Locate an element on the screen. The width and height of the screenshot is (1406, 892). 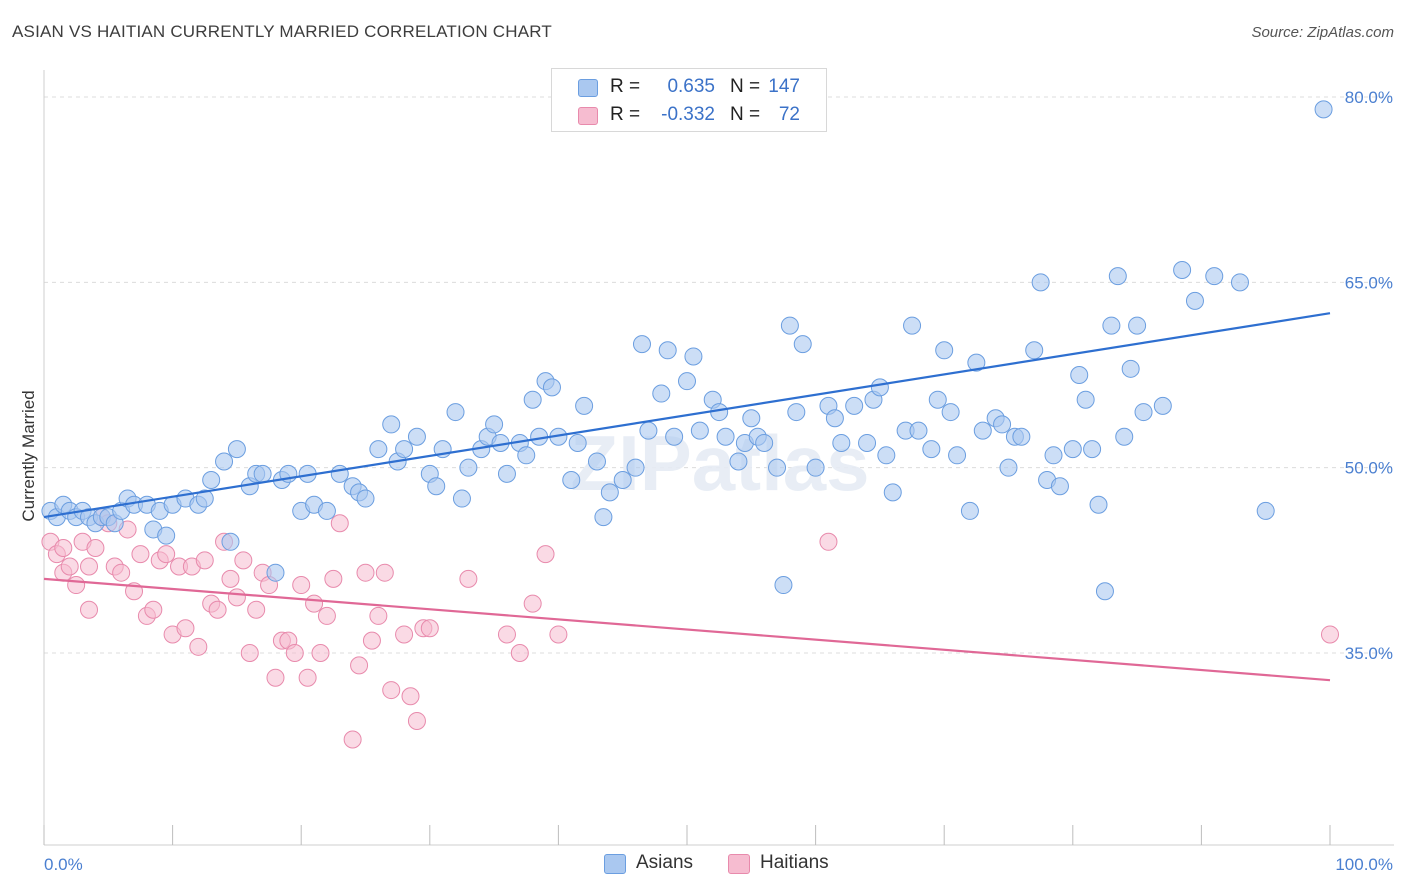
series-legend: Asians Haitians is located at coordinates (703, 865).